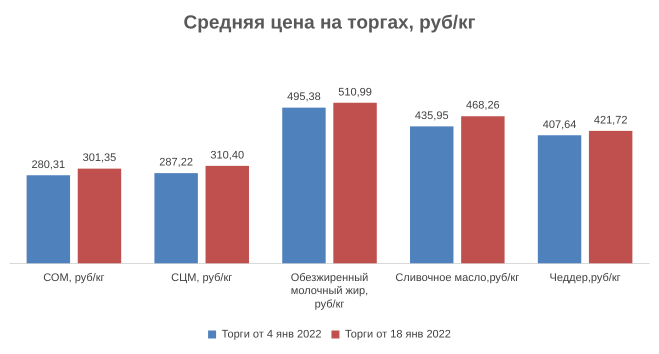 Image resolution: width=659 pixels, height=354 pixels. I want to click on data-label: 421,72, so click(611, 120).